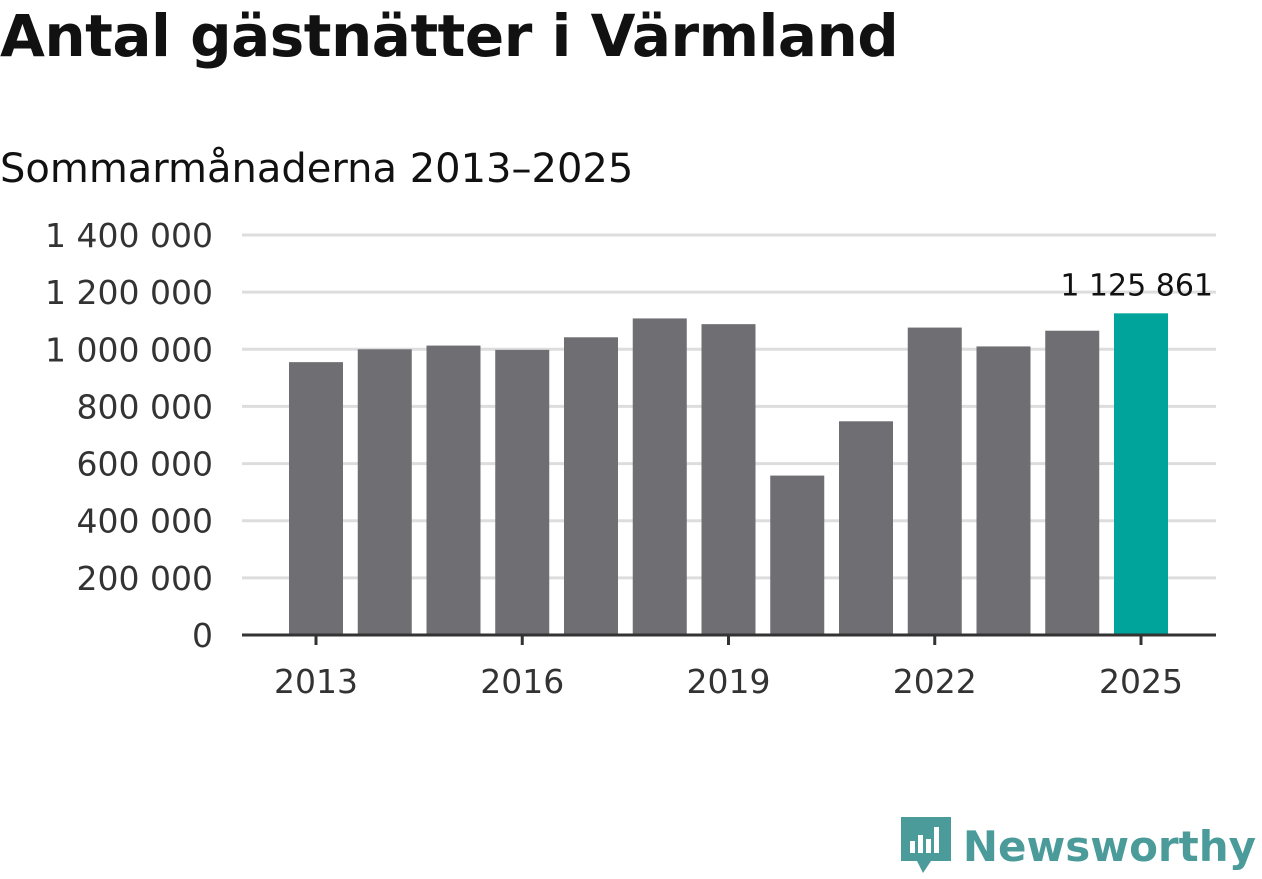 Image resolution: width=1262 pixels, height=879 pixels. Describe the element at coordinates (129, 349) in the screenshot. I see `y-tick-label: 1 000 000` at that location.